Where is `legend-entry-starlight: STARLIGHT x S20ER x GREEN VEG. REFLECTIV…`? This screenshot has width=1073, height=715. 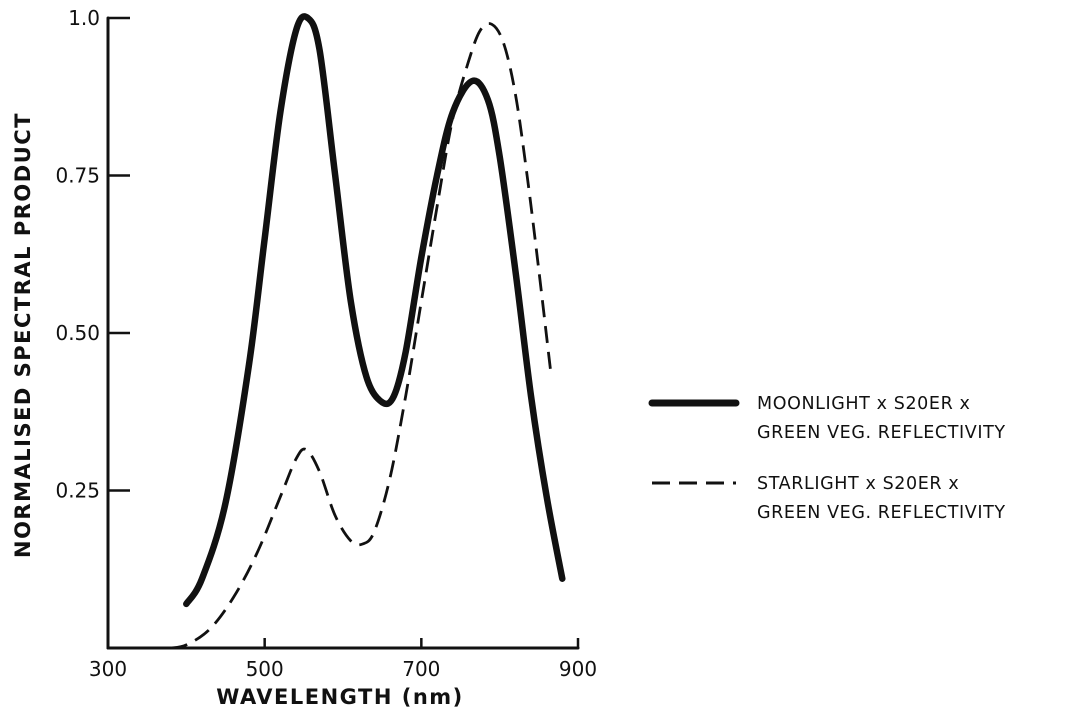 legend-entry-starlight: STARLIGHT x S20ER x GREEN VEG. REFLECTIV… is located at coordinates (829, 498).